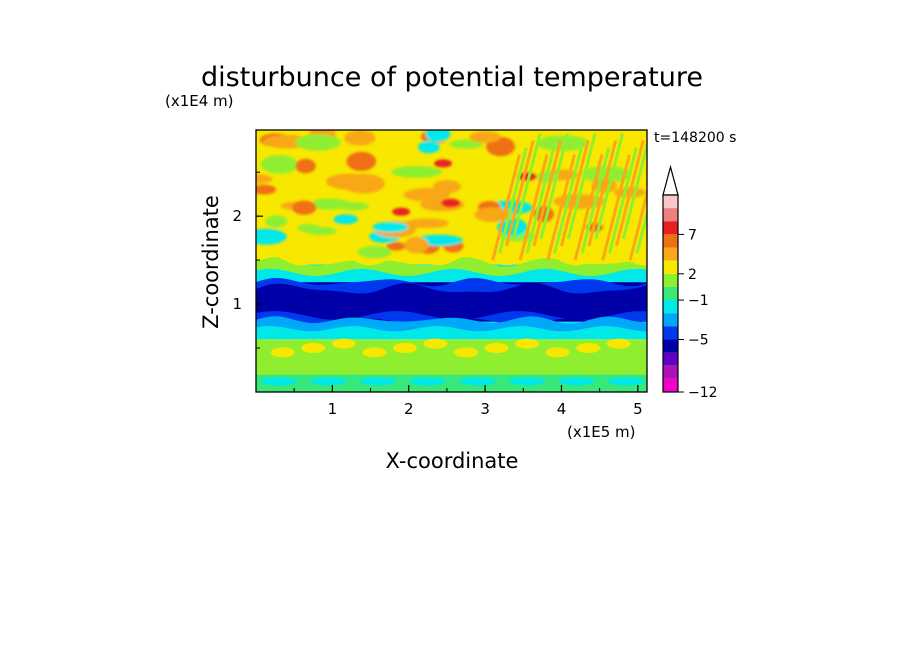  What do you see at coordinates (698, 301) in the screenshot?
I see `colorbar-tick-label: −1` at bounding box center [698, 301].